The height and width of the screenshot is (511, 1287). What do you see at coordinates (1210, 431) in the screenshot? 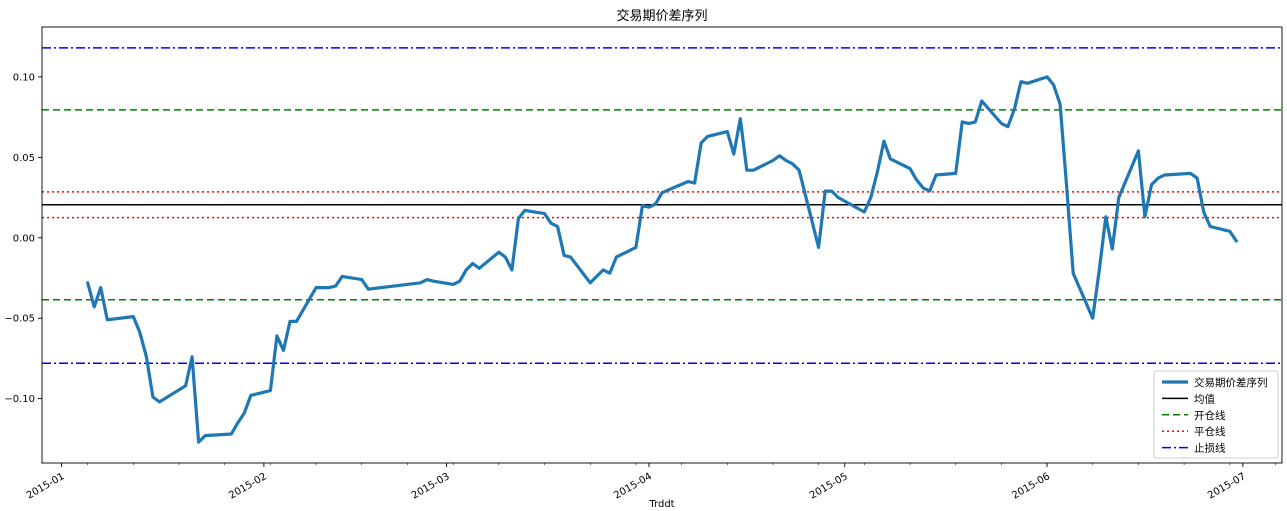
I see `legend-label-3: 平仓线` at bounding box center [1210, 431].